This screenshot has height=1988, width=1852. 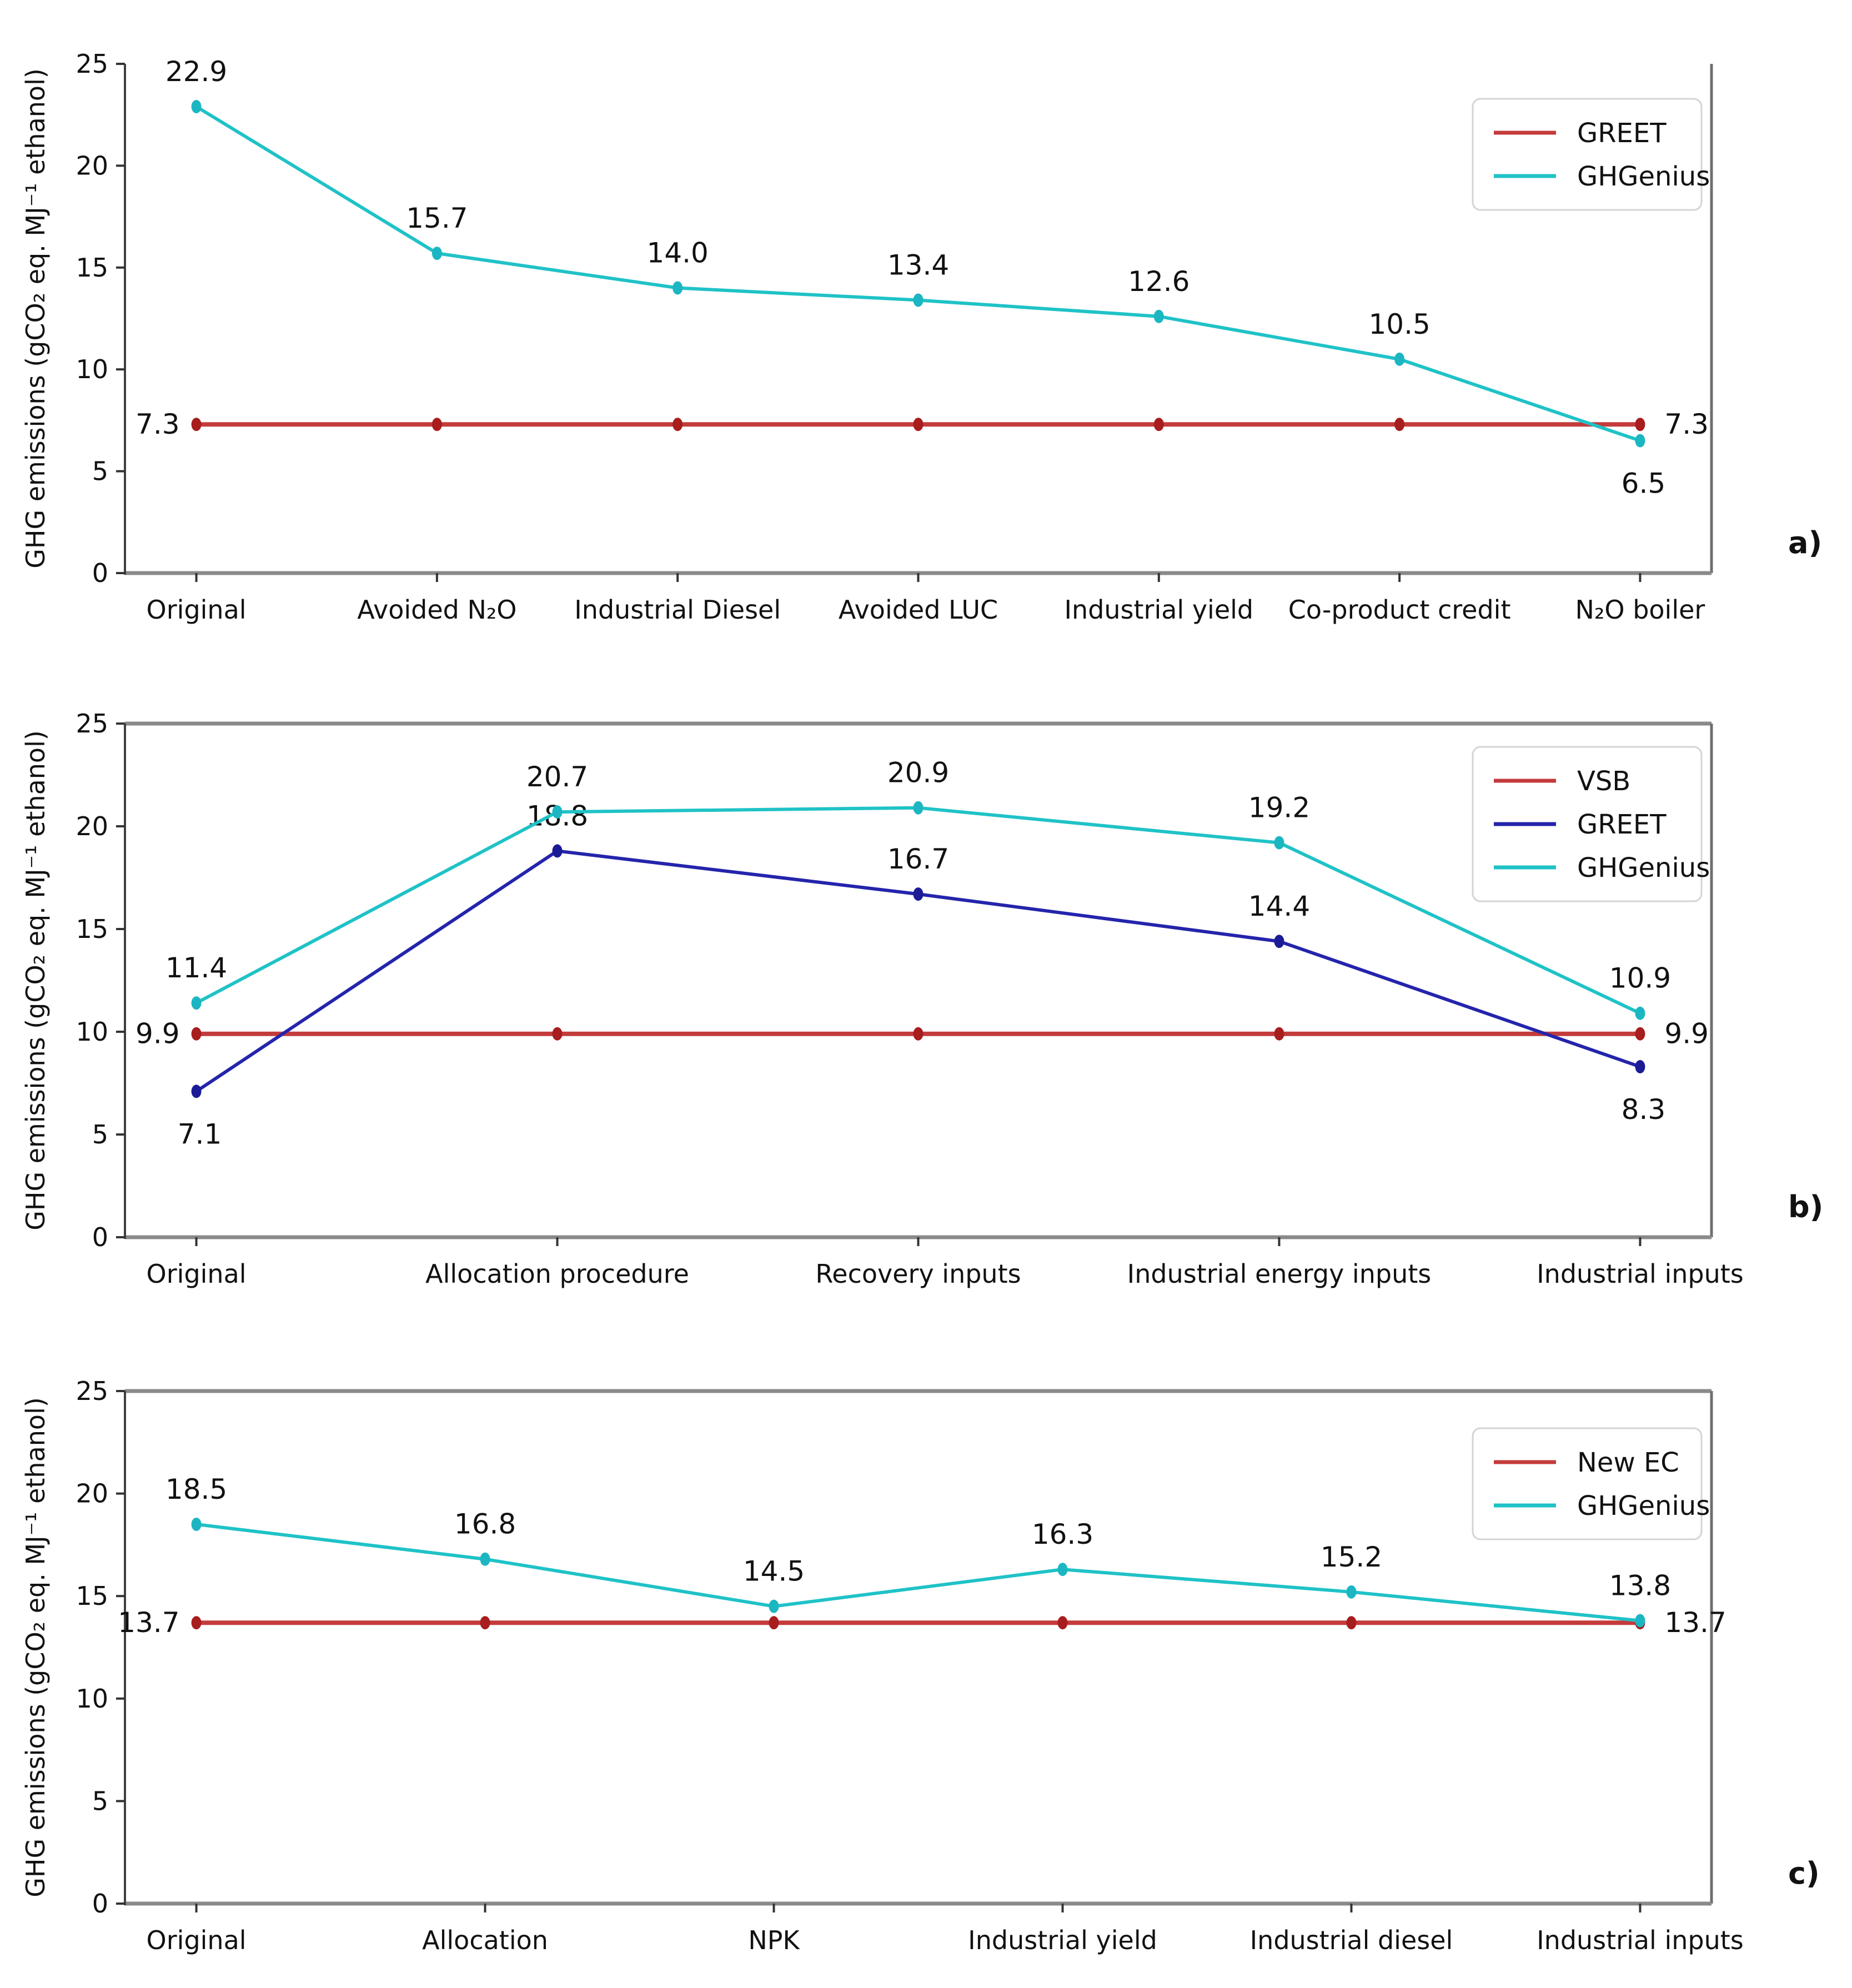 What do you see at coordinates (1159, 281) in the screenshot?
I see `data-point-label: 12.6` at bounding box center [1159, 281].